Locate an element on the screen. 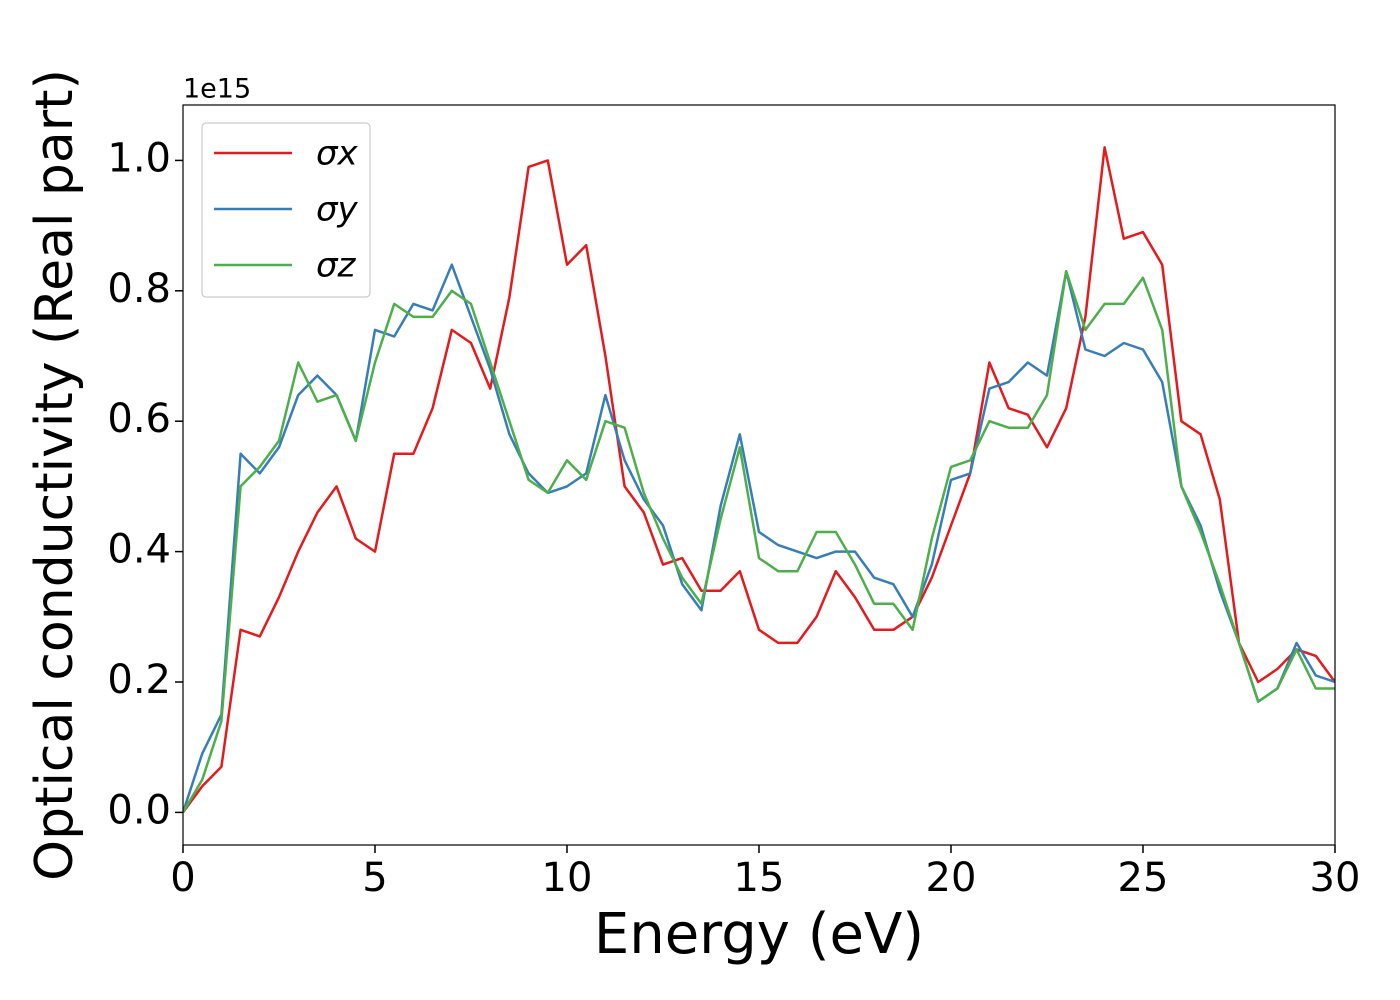 The image size is (1400, 1000). y-tick-label: 0.8 is located at coordinates (139, 289).